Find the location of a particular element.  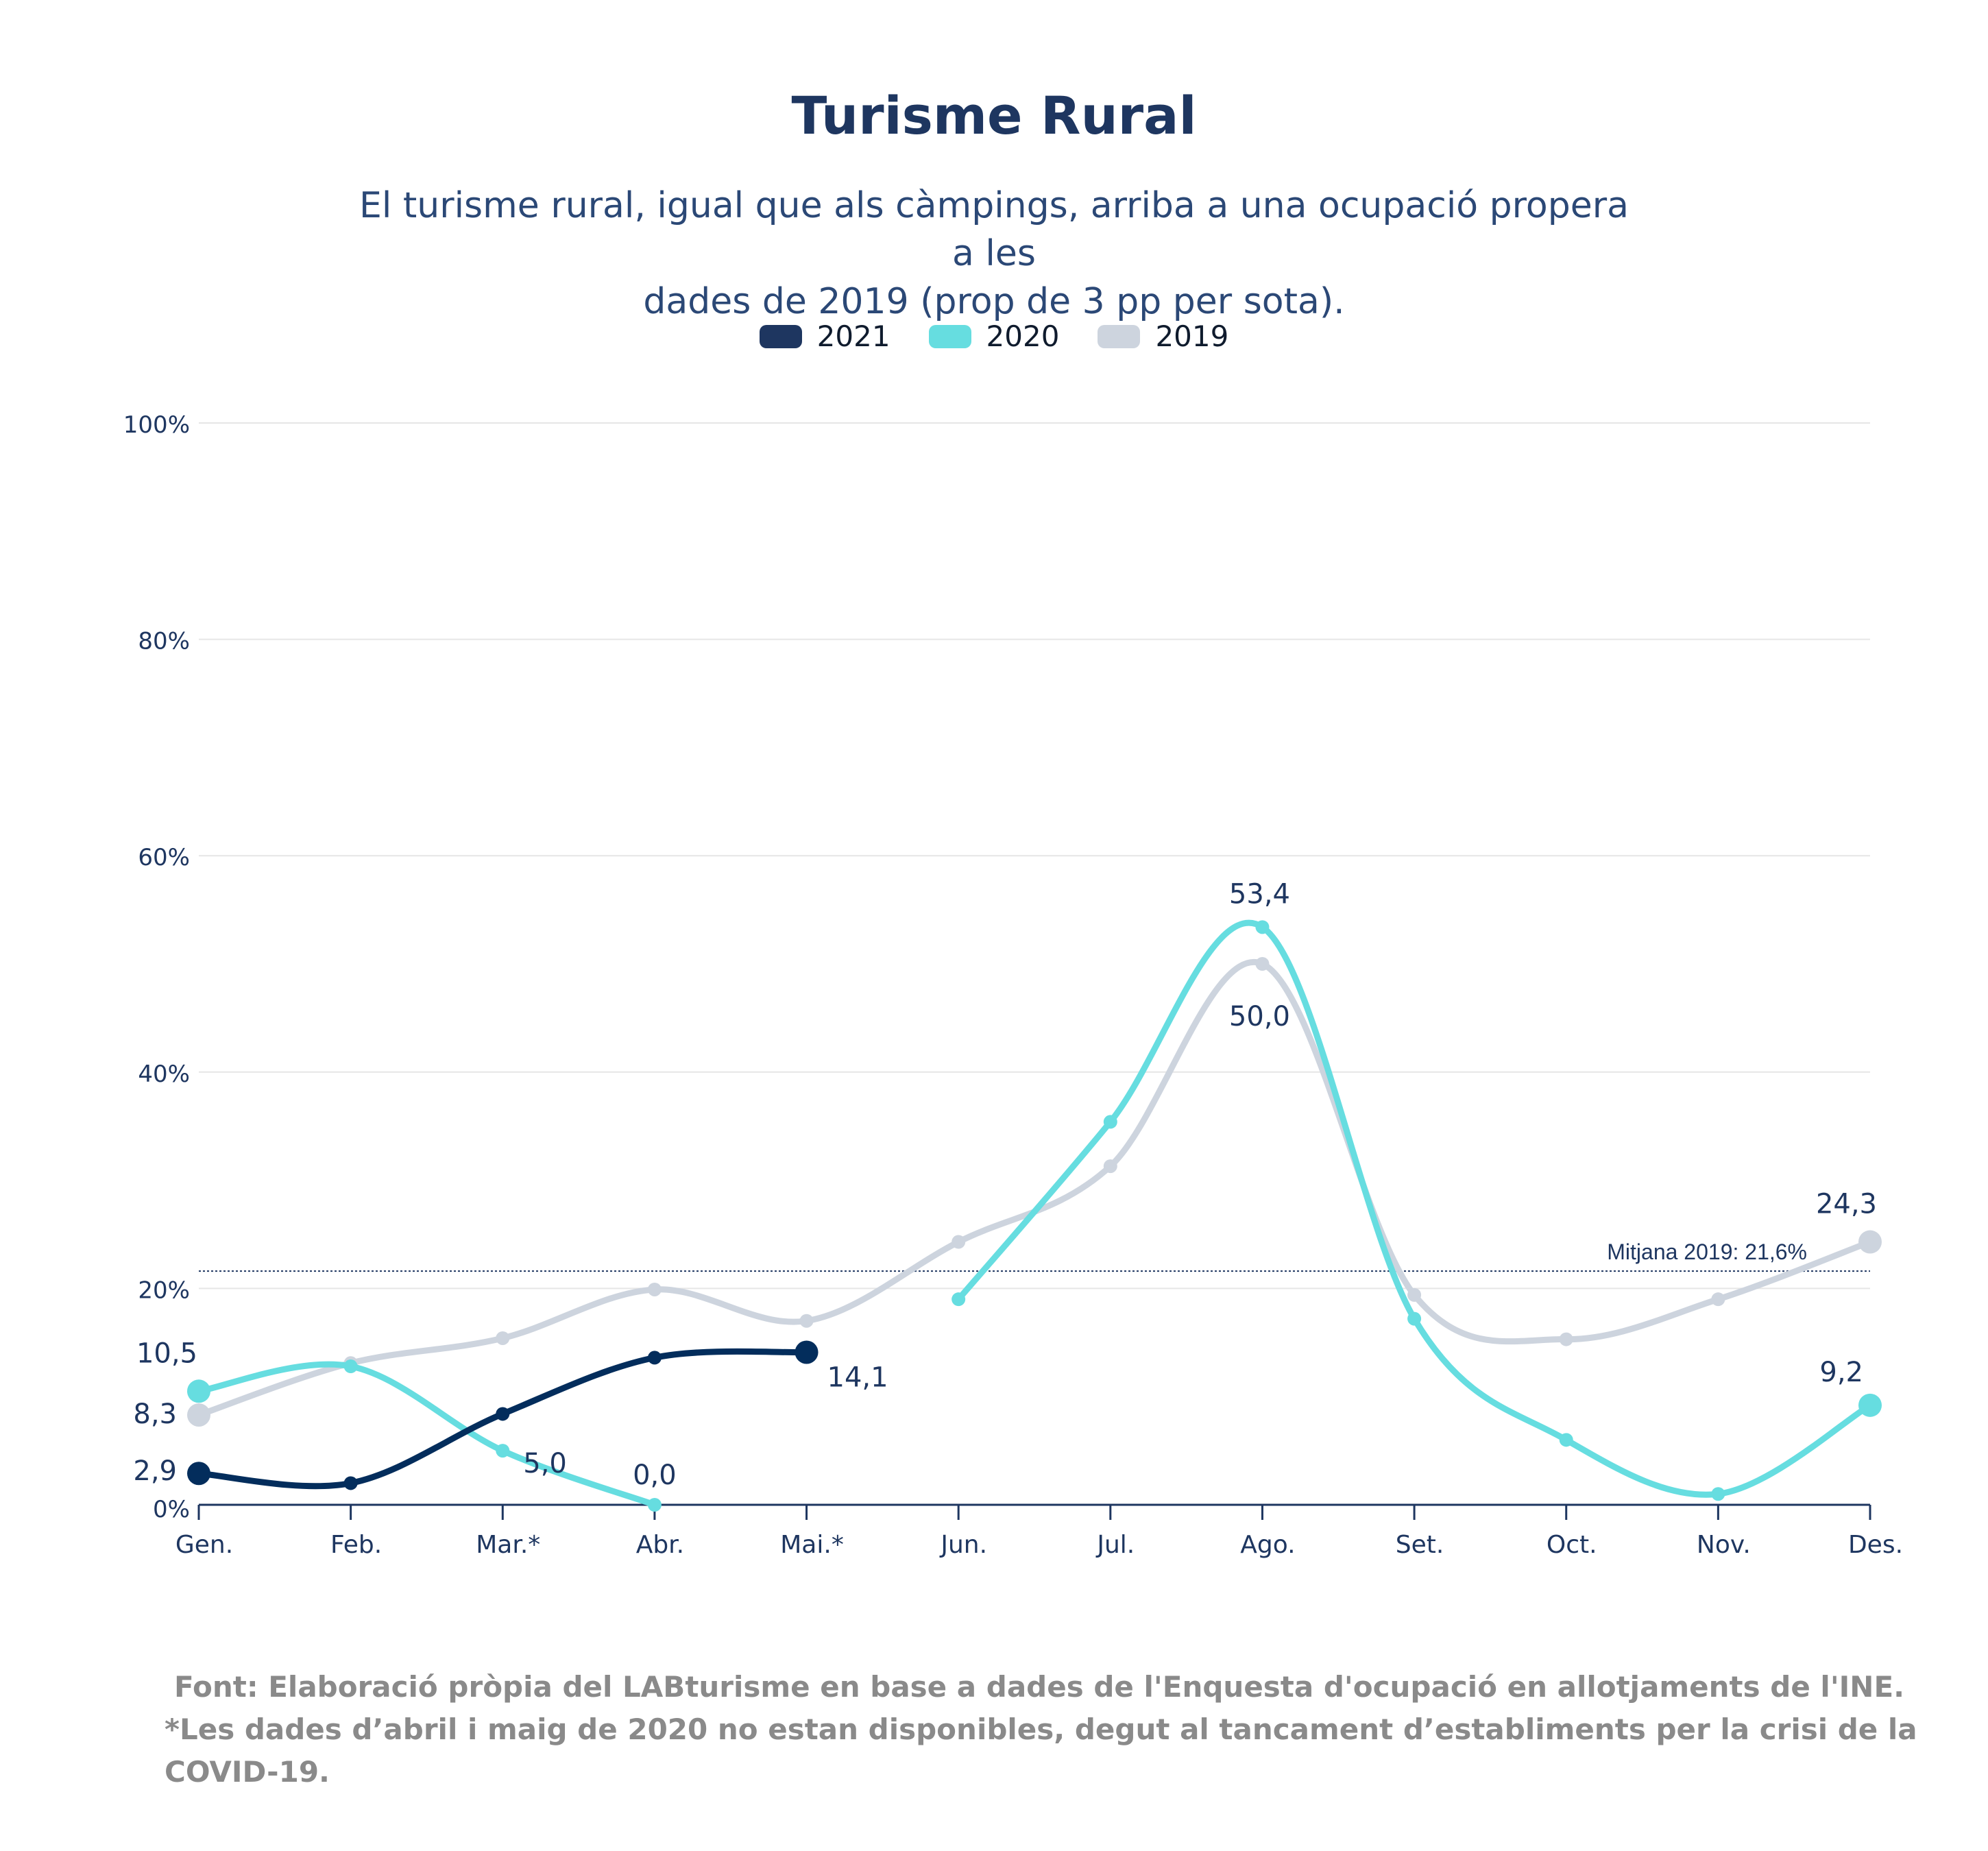

x-tick-label: Mai.* is located at coordinates (812, 1545).